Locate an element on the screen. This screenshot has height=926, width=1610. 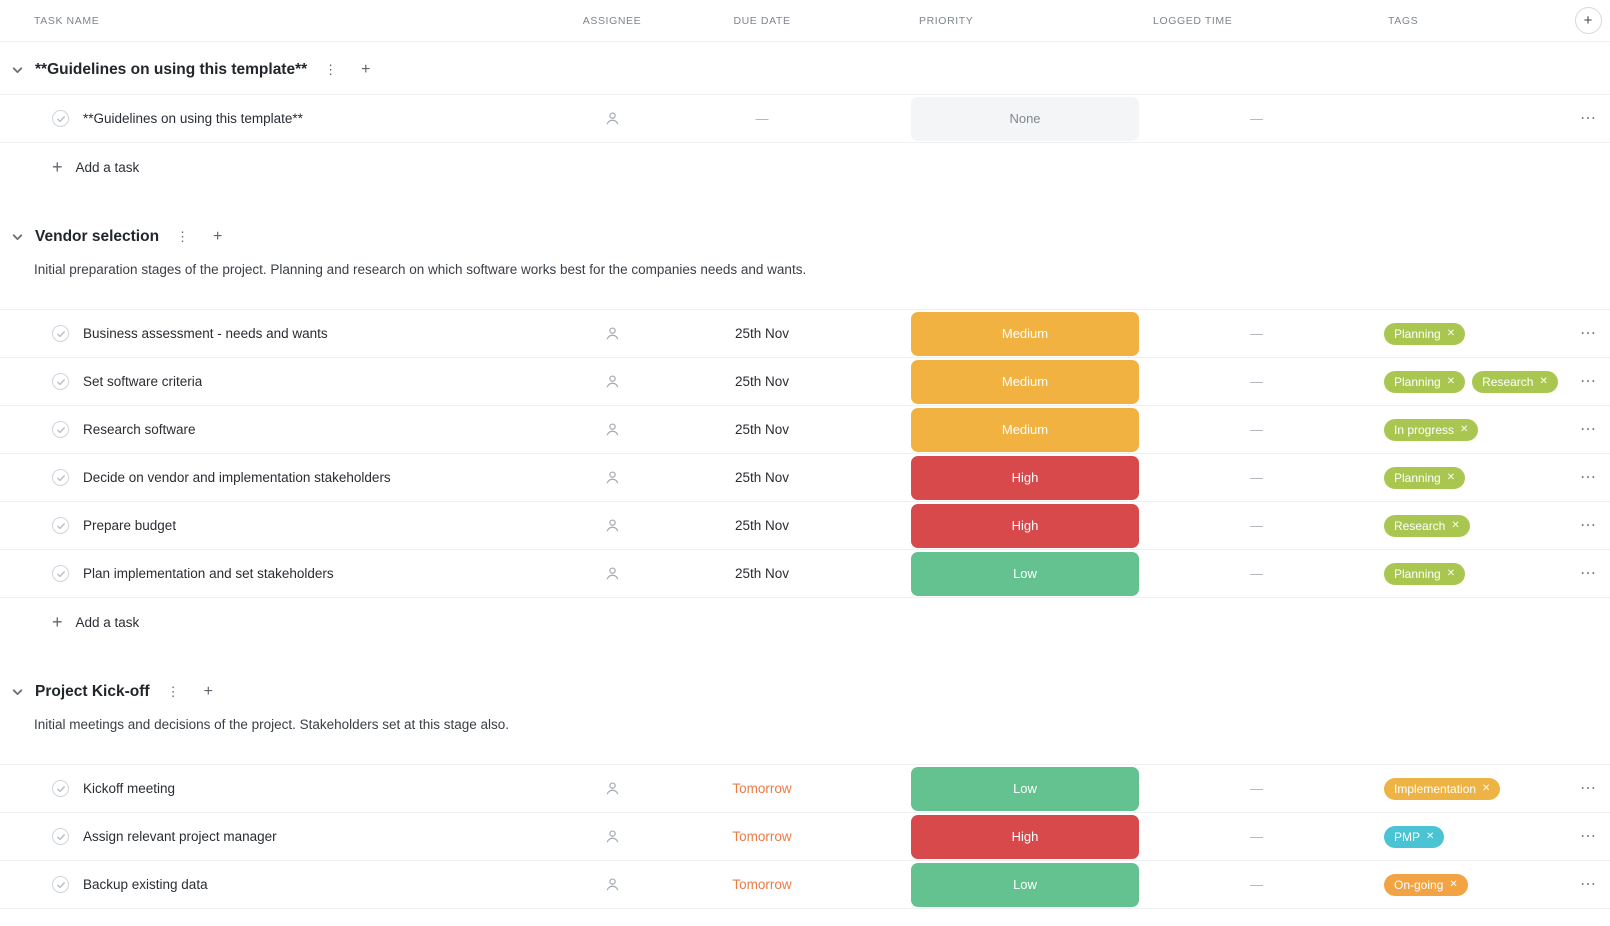
task-name: Assign relevant project manager is located at coordinates (180, 836).